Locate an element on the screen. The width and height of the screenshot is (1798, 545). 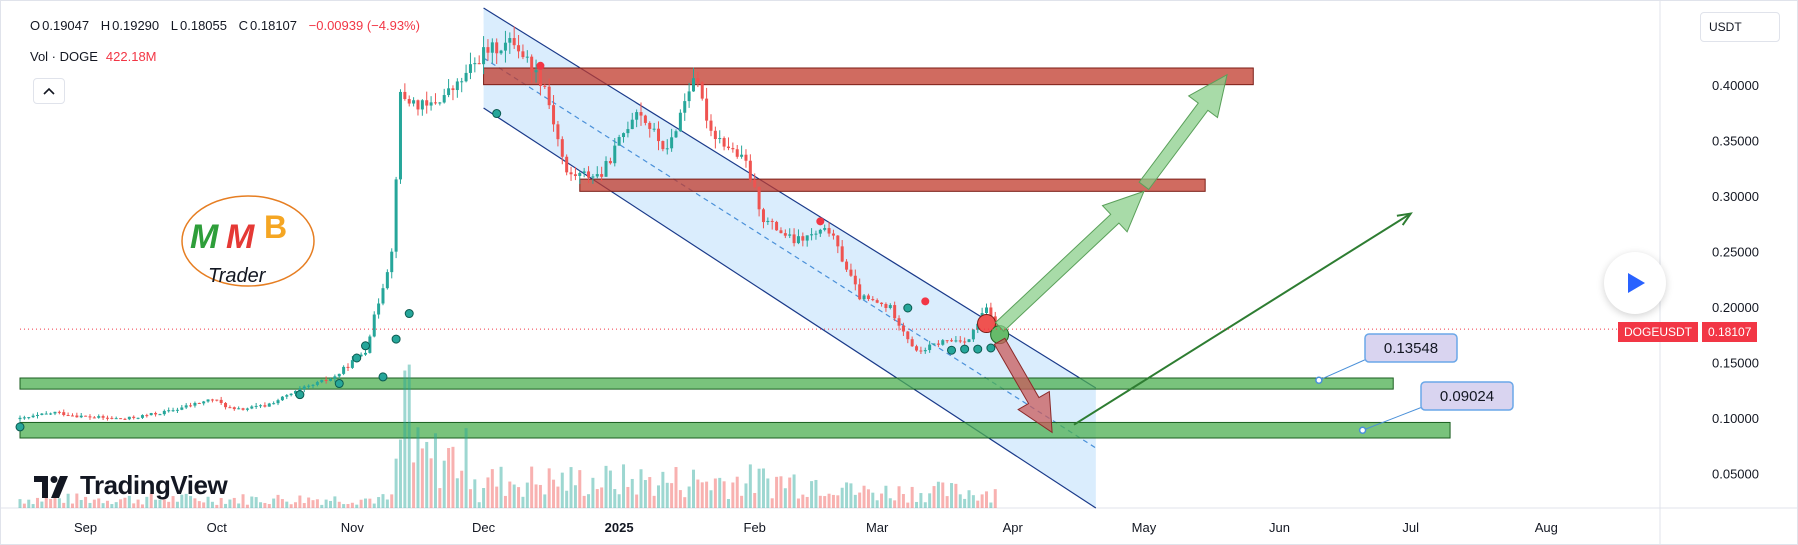
resistance-zone is located at coordinates (892, 185).